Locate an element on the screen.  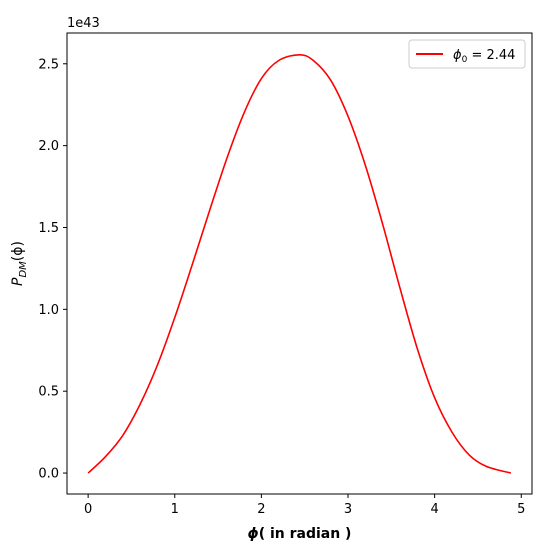
y-tick-label: 1.5 is located at coordinates (48, 228).